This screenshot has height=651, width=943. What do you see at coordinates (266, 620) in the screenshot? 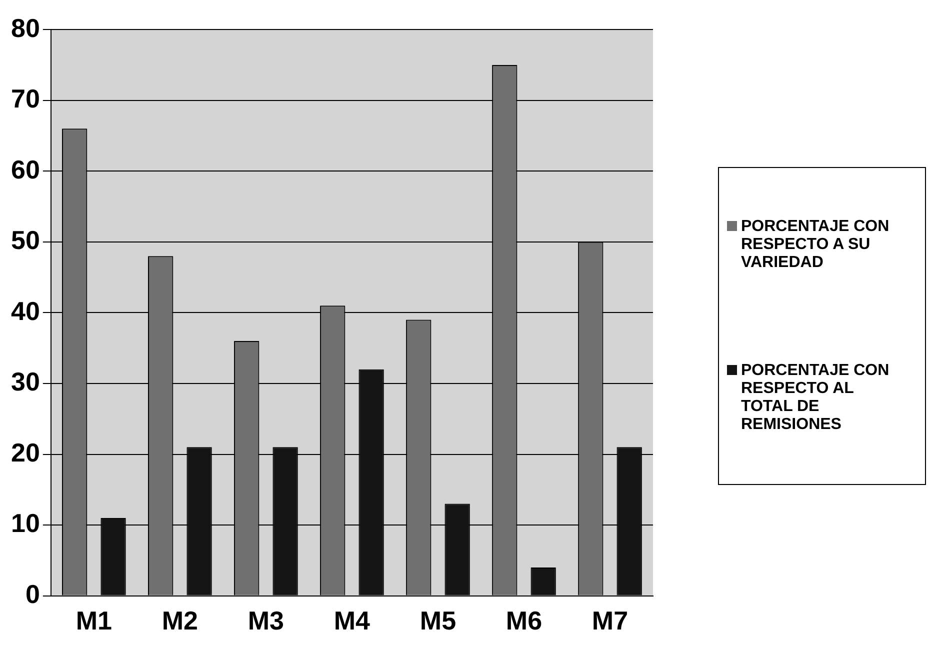
I see `x-tick-label: M3` at bounding box center [266, 620].